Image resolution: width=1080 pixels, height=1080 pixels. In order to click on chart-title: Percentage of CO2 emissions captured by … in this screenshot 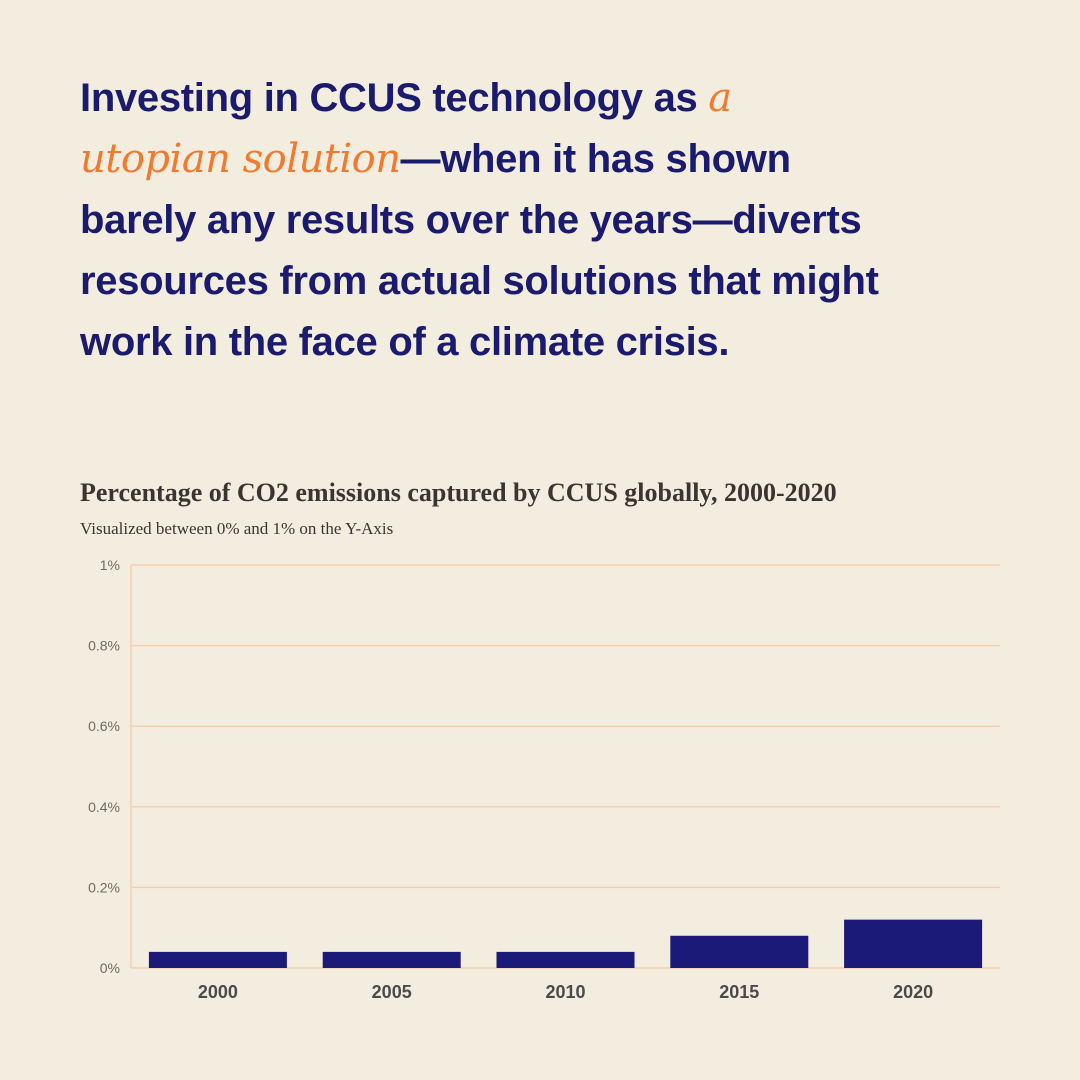, I will do `click(458, 492)`.